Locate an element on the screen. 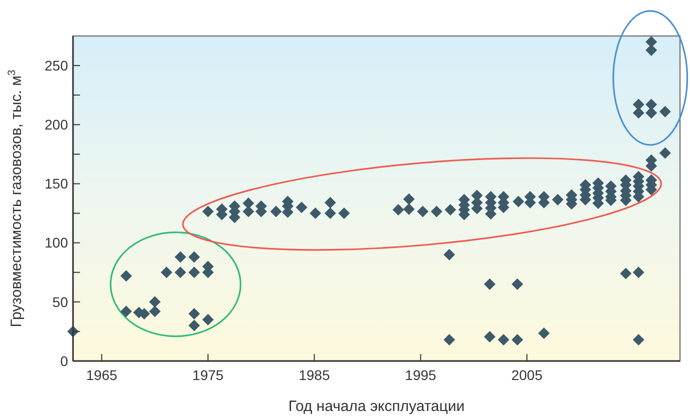  y-tick-label: 0 is located at coordinates (64, 360).